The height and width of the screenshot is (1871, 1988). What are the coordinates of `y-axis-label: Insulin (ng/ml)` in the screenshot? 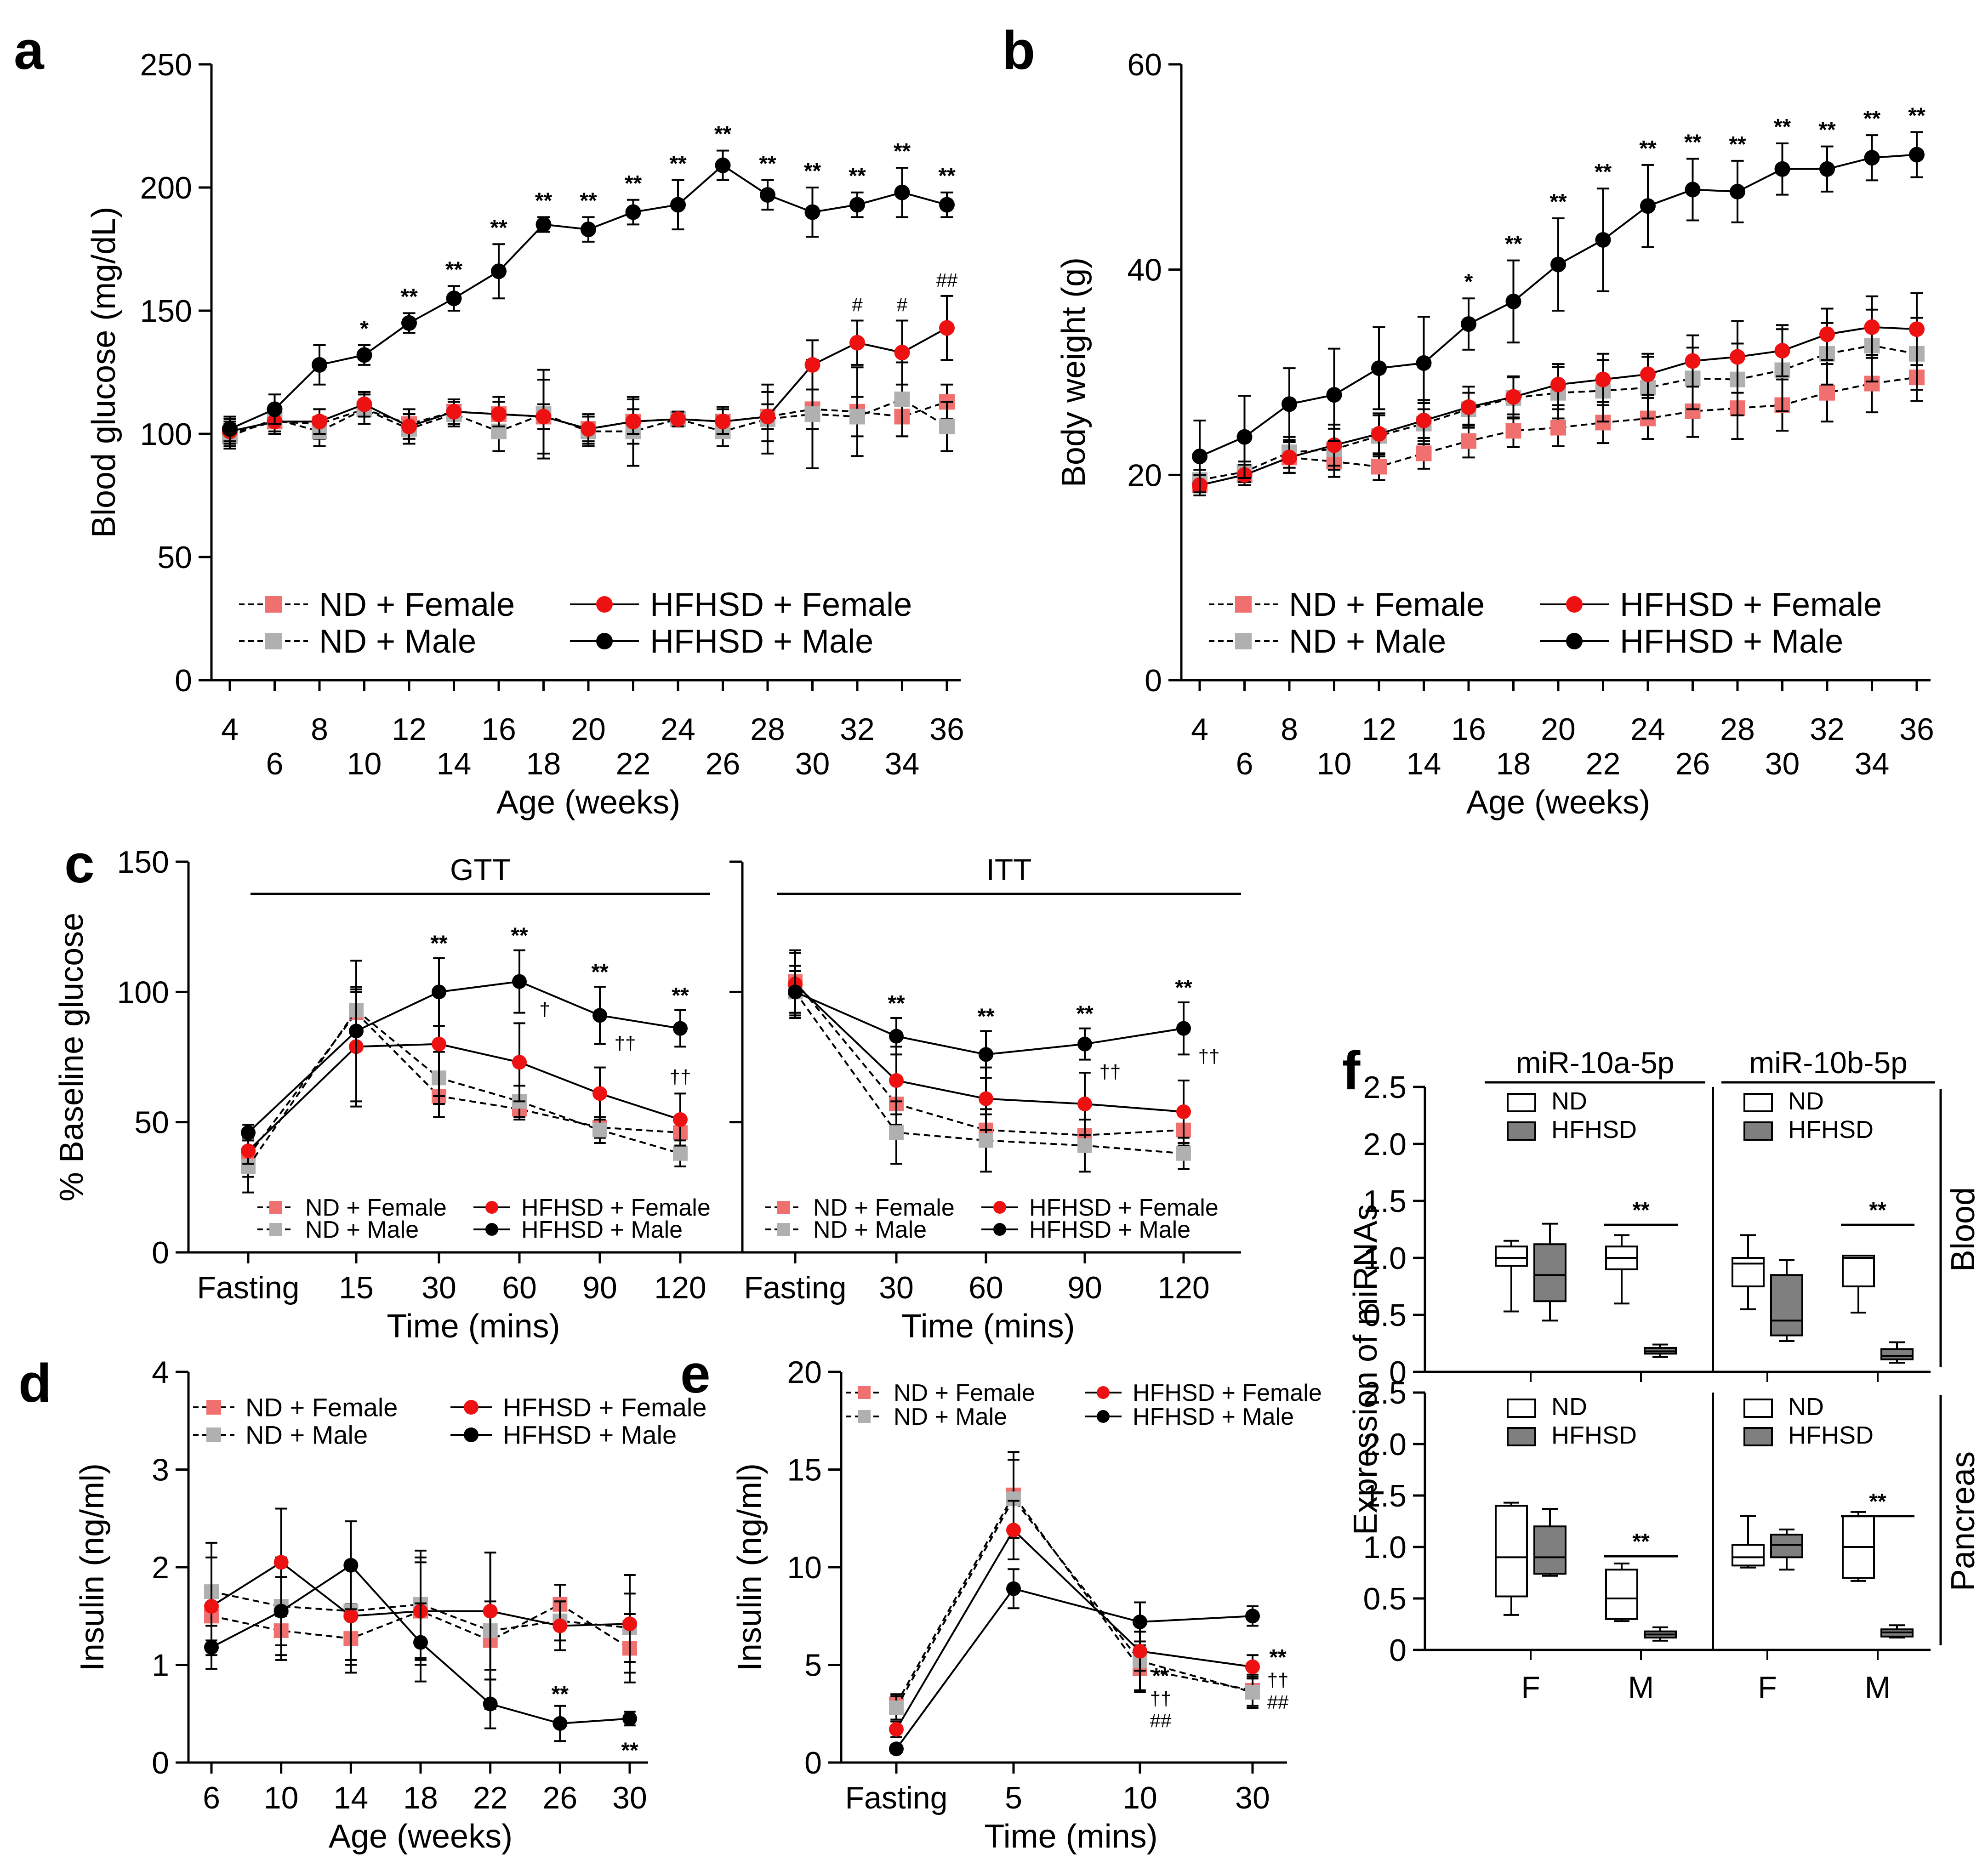 It's located at (92, 1567).